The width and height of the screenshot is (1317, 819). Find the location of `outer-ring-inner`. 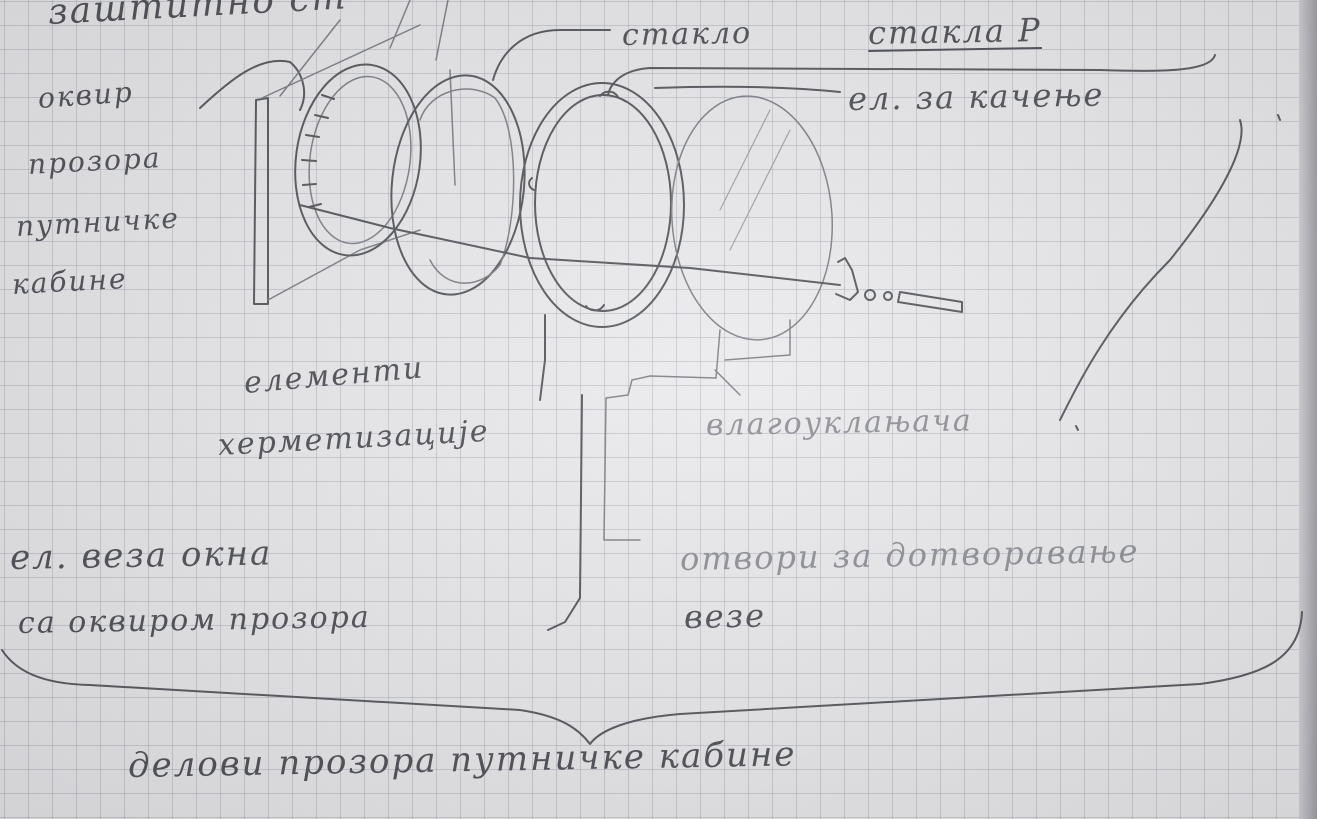

outer-ring-inner is located at coordinates (360, 160).